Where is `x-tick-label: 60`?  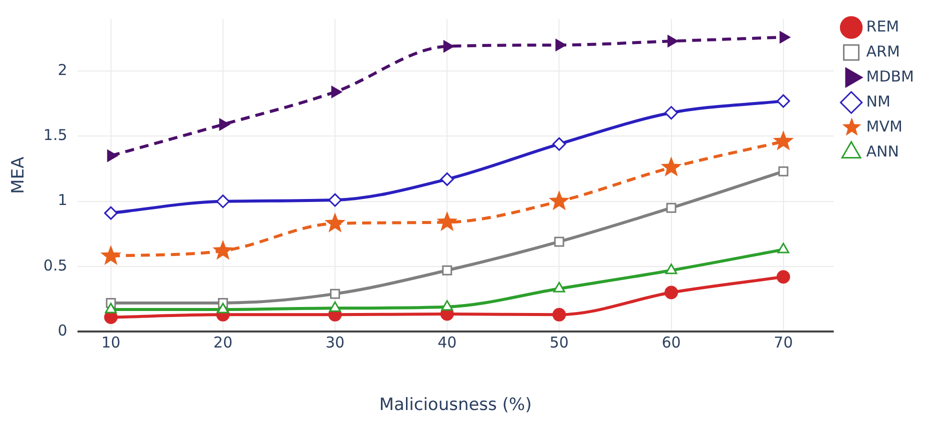 x-tick-label: 60 is located at coordinates (671, 342).